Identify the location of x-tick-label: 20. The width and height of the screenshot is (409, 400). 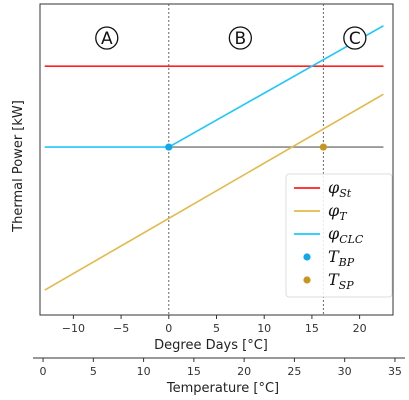
(360, 328).